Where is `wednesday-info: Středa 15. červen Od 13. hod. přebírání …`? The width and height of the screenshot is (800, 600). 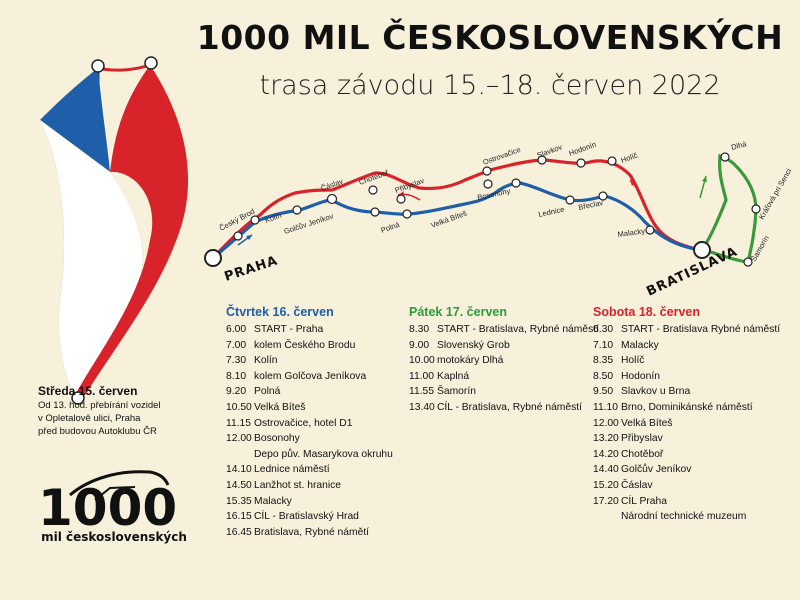 wednesday-info: Středa 15. červen Od 13. hod. přebírání … is located at coordinates (125, 411).